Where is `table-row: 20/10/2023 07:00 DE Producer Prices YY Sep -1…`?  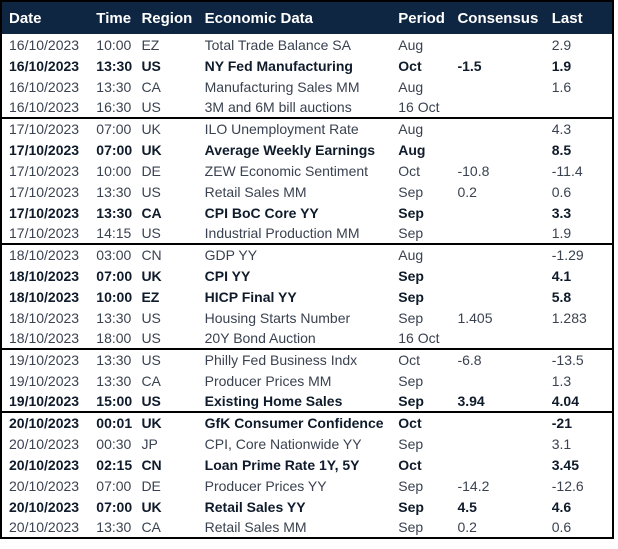 table-row: 20/10/2023 07:00 DE Producer Prices YY Sep -1… is located at coordinates (307, 485).